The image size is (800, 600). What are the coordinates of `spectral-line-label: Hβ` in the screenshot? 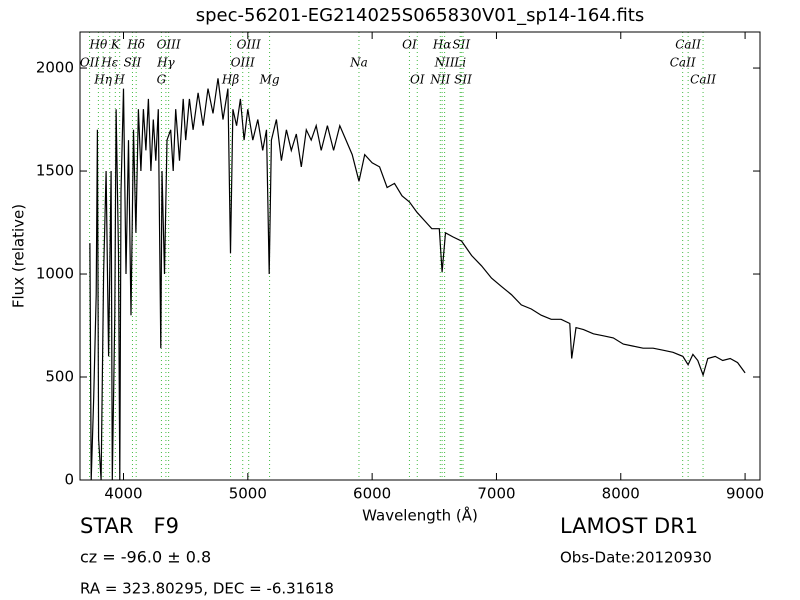 It's located at (230, 80).